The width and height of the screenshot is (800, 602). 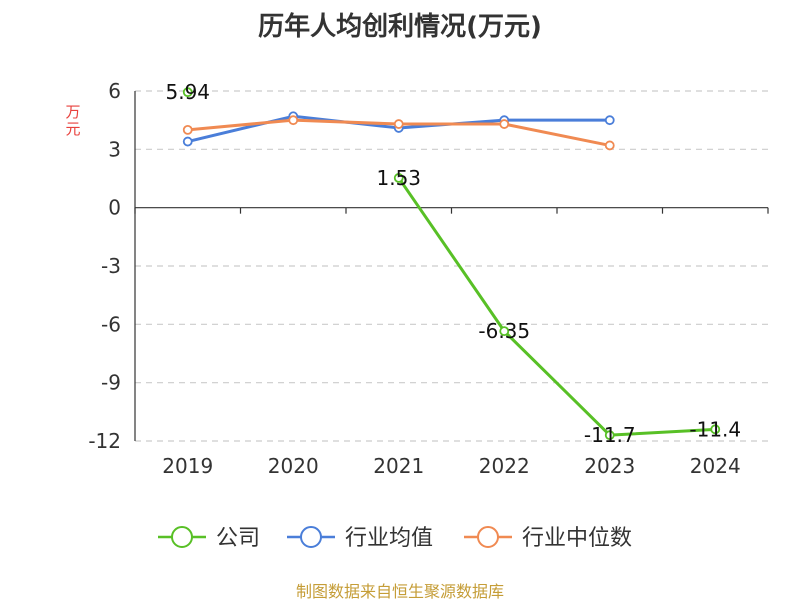 What do you see at coordinates (504, 466) in the screenshot?
I see `x-tick-label: 2022` at bounding box center [504, 466].